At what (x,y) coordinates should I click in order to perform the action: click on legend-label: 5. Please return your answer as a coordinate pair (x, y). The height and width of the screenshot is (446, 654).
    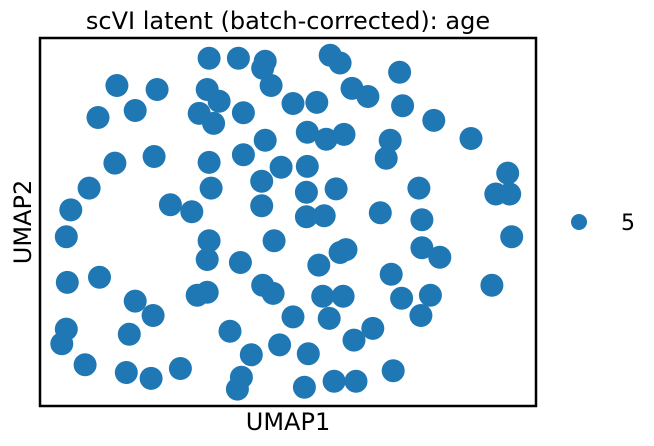
    Looking at the image, I should click on (628, 223).